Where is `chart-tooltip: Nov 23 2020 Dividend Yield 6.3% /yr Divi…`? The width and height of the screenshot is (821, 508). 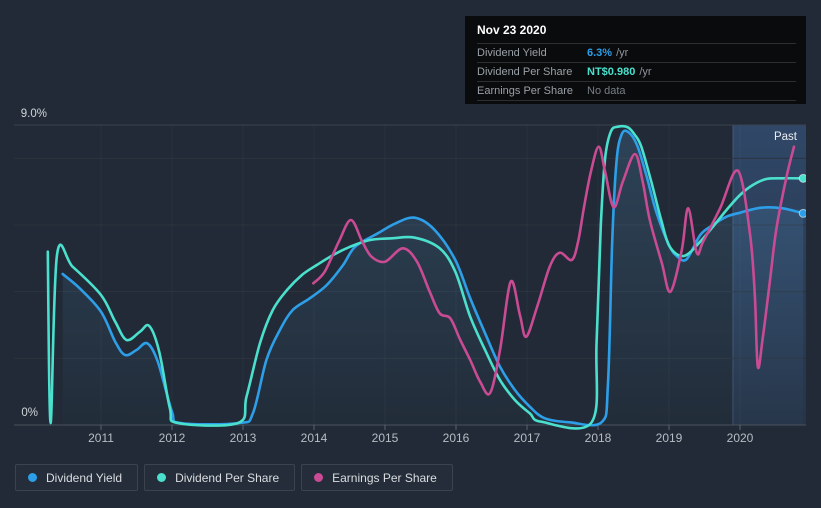 chart-tooltip: Nov 23 2020 Dividend Yield 6.3% /yr Divi… is located at coordinates (635, 60).